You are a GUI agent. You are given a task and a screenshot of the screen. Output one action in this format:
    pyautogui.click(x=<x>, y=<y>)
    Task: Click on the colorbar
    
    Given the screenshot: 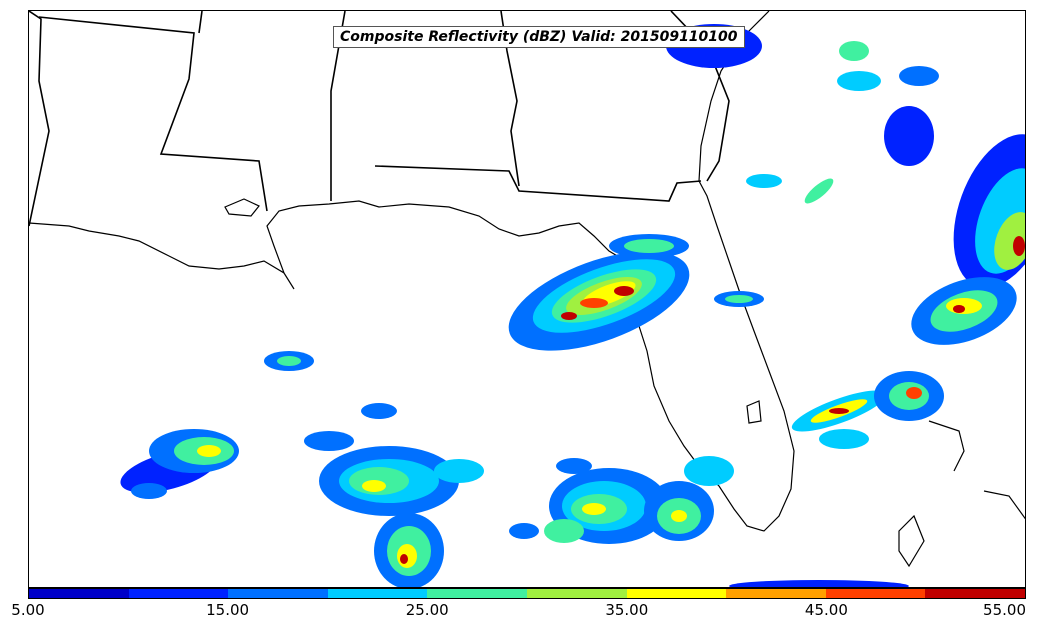 What is the action you would take?
    pyautogui.click(x=527, y=593)
    